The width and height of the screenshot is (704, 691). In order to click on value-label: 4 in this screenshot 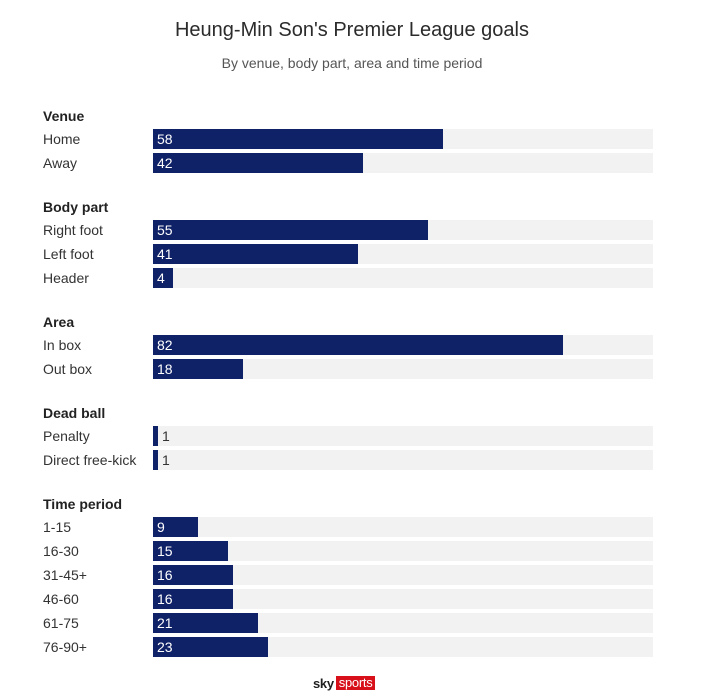, I will do `click(161, 278)`.